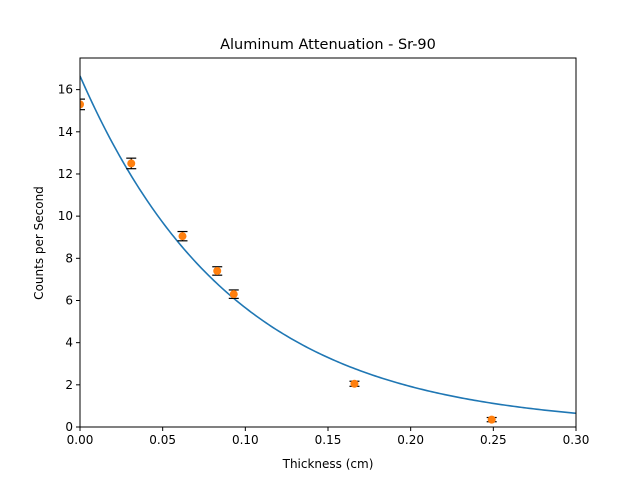 This screenshot has width=640, height=480. Describe the element at coordinates (328, 440) in the screenshot. I see `x-tick-label: 0.15` at that location.